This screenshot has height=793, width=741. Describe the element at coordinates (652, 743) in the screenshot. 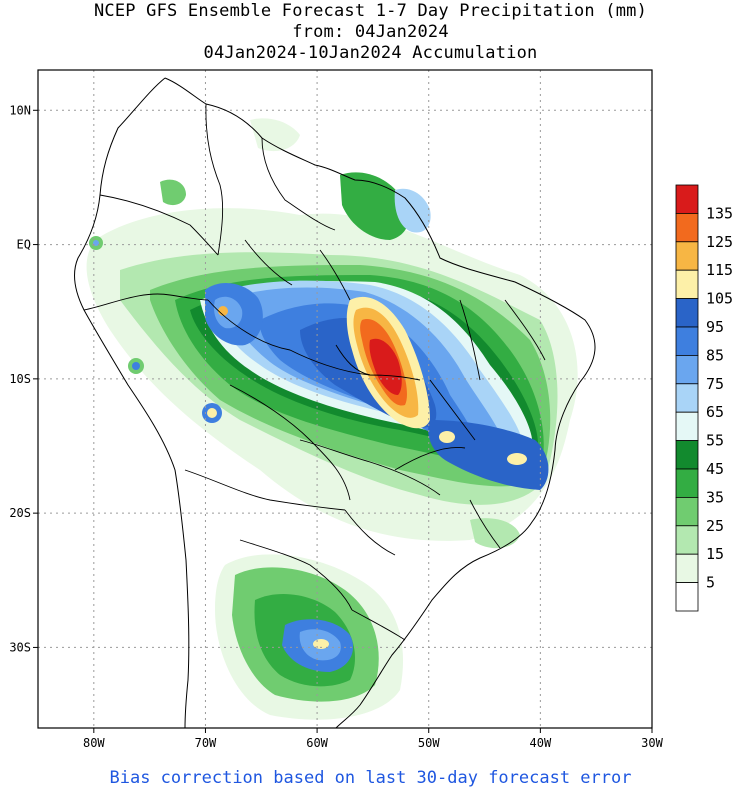

I see `lon-tick-label: 30W` at that location.